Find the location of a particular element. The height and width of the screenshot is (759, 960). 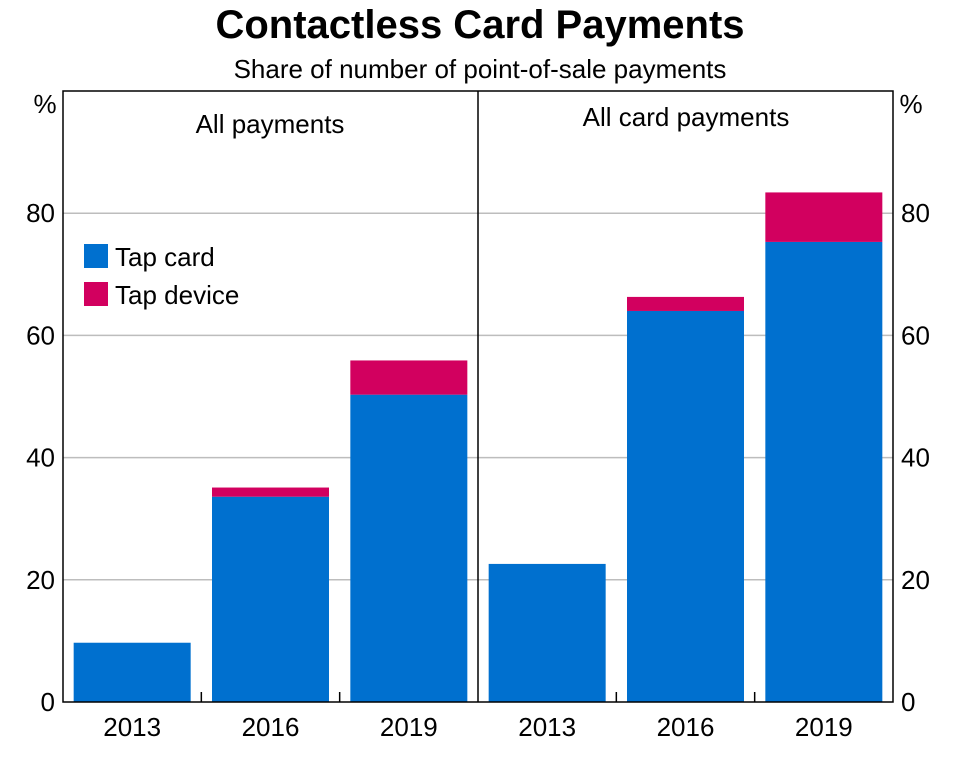

y-tick-label-right: 20 is located at coordinates (915, 580).